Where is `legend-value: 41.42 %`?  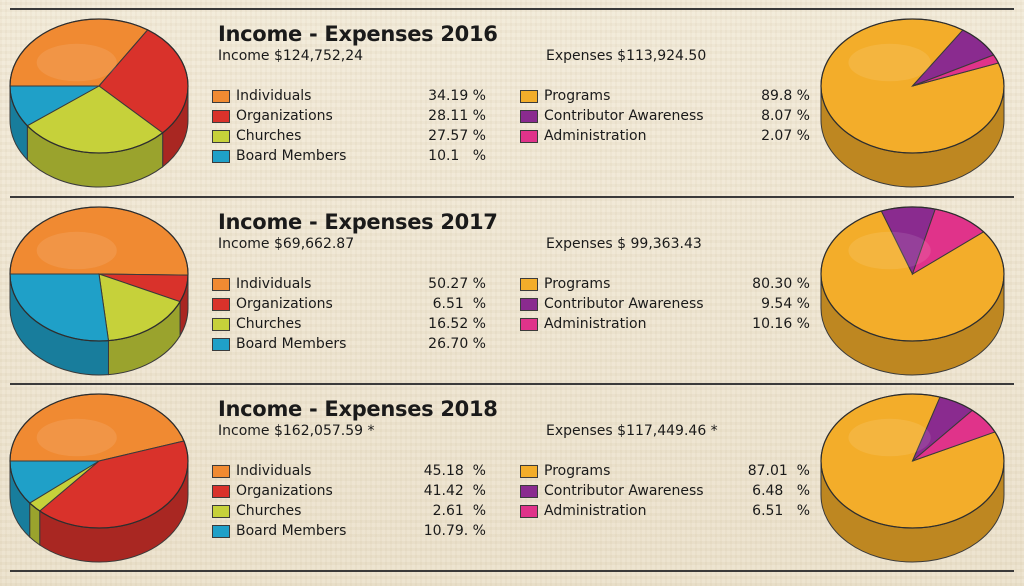
legend-value: 41.42 % is located at coordinates (454, 491).